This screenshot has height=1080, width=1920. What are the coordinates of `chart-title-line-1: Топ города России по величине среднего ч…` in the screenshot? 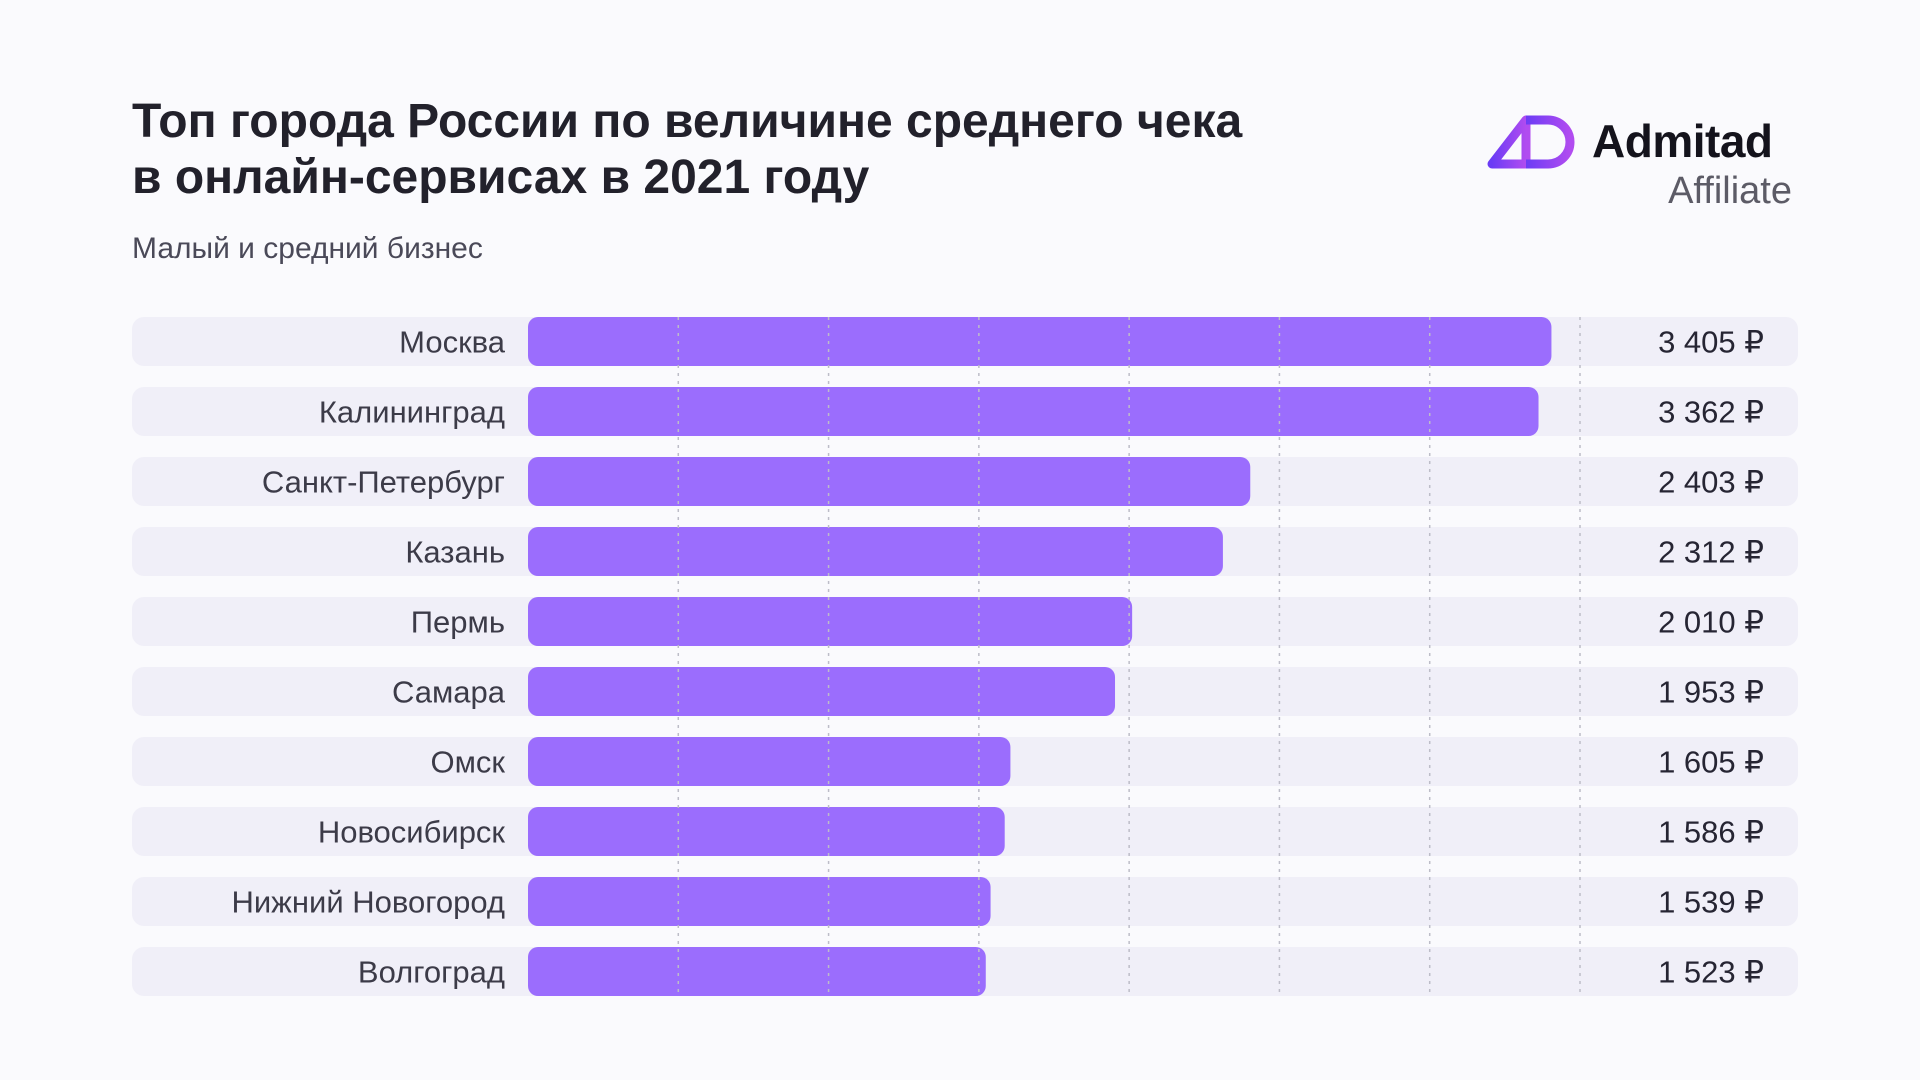 It's located at (687, 121).